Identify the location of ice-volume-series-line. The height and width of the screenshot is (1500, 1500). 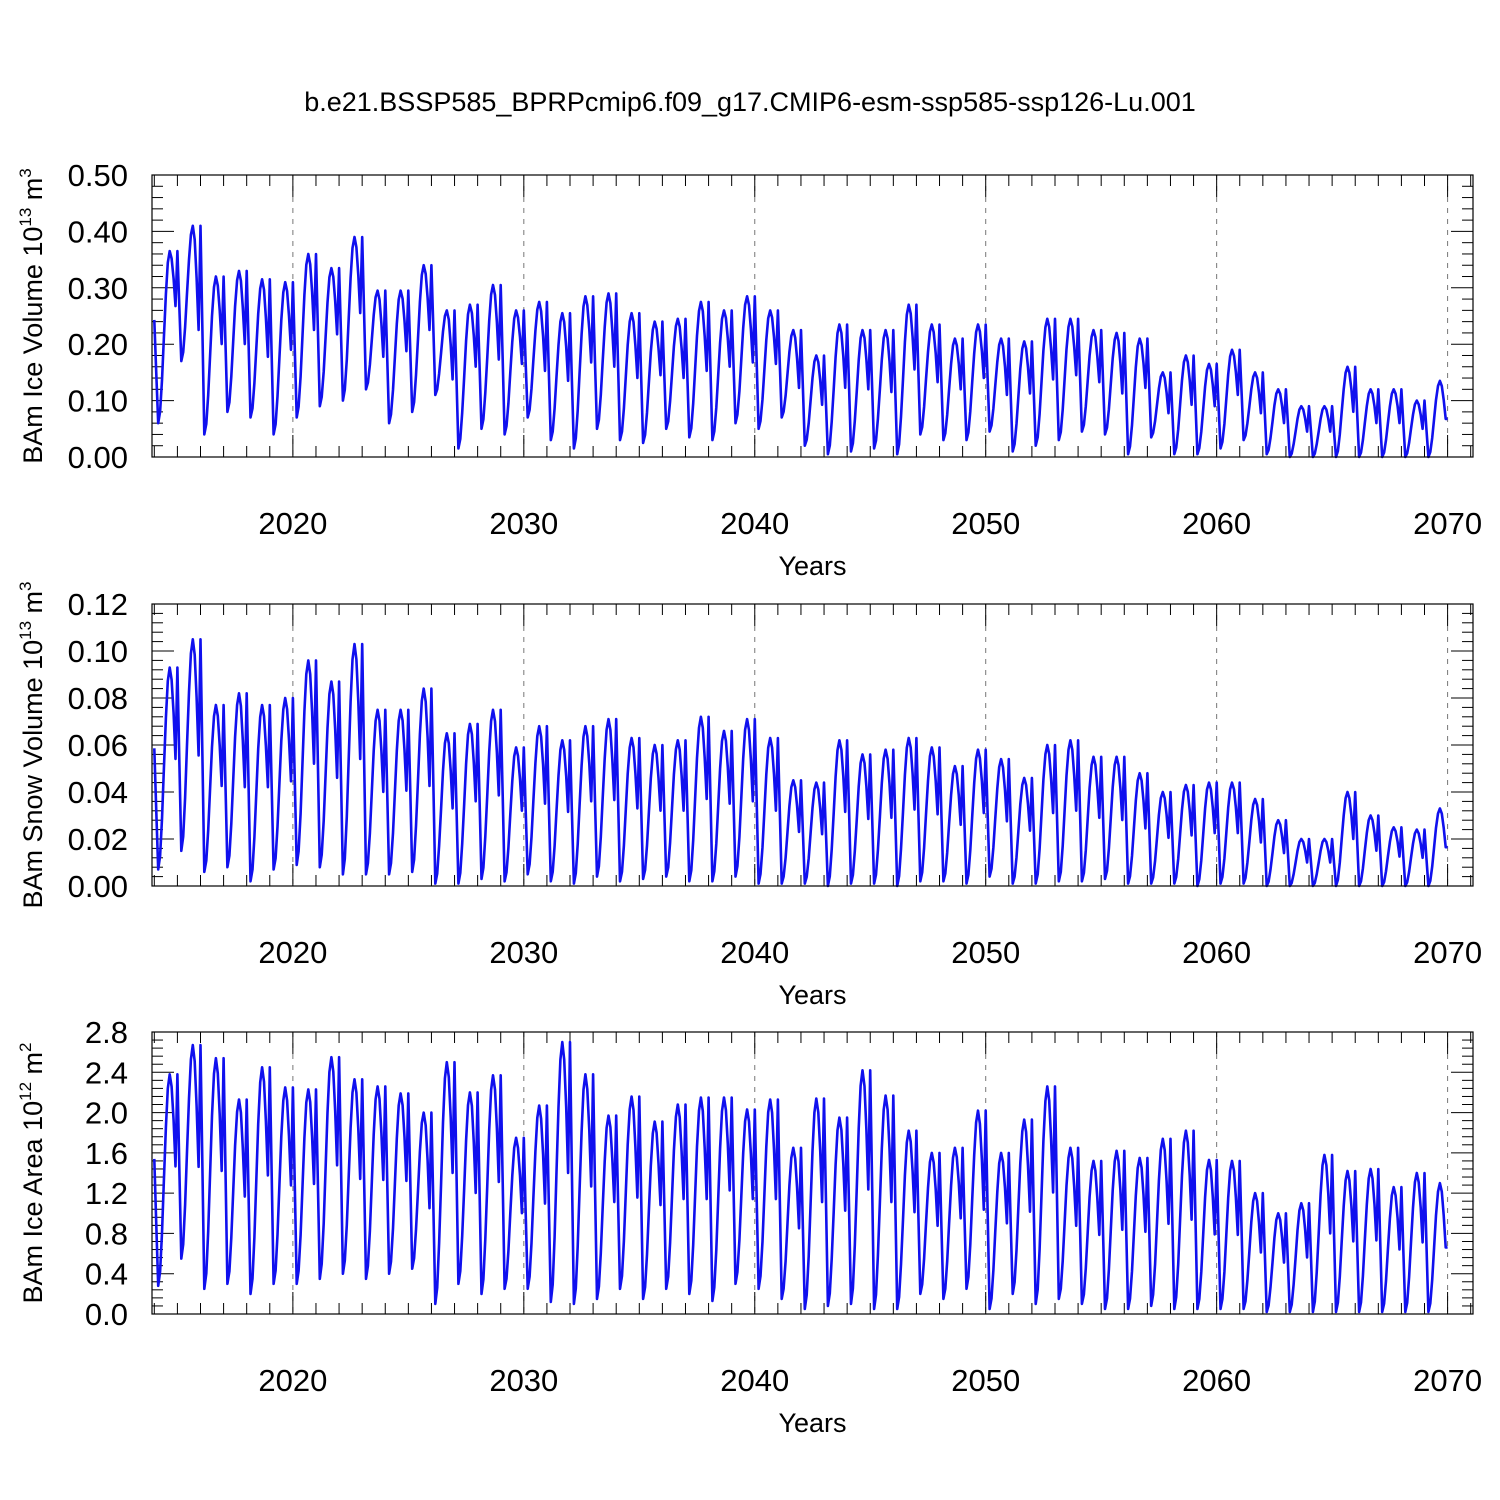
(800, 341).